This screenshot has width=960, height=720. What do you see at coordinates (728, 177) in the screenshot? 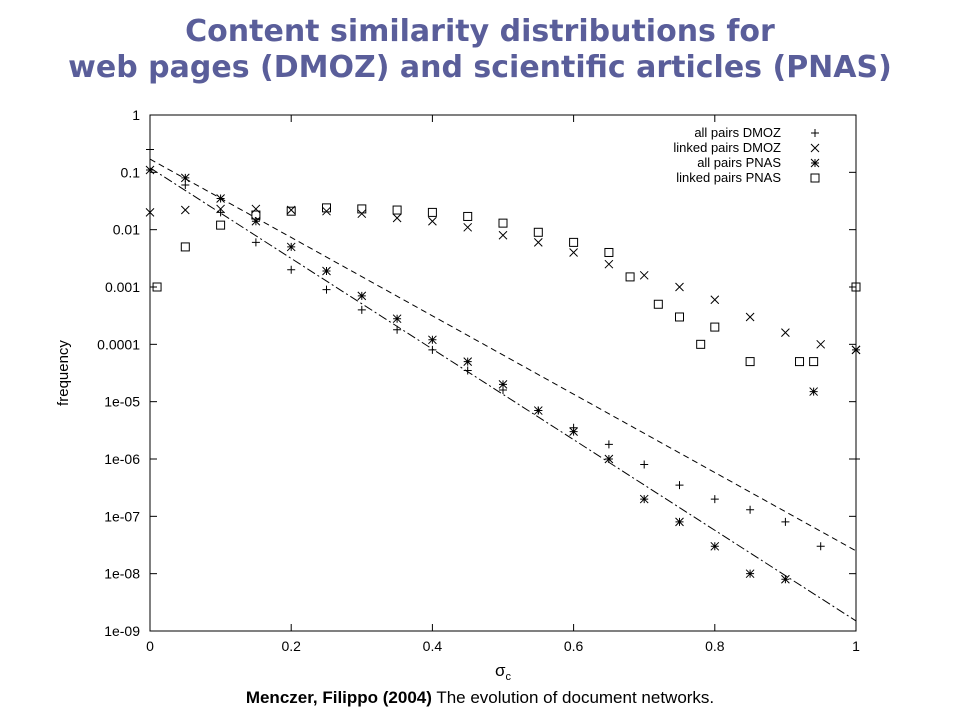
I see `legend-label: linked pairs PNAS` at bounding box center [728, 177].